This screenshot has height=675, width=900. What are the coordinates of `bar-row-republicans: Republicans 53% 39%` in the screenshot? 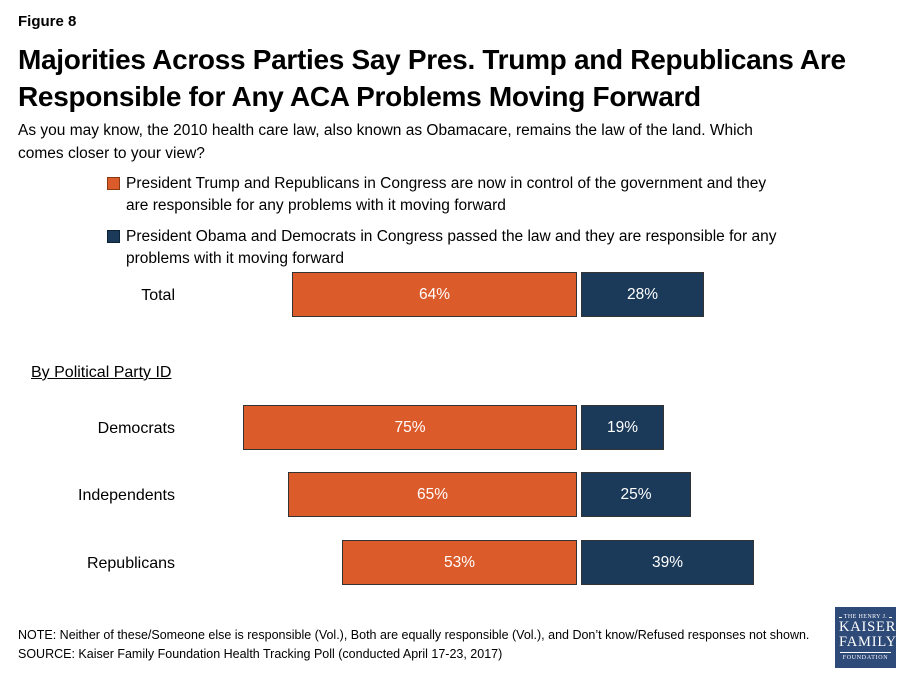 It's located at (450, 563).